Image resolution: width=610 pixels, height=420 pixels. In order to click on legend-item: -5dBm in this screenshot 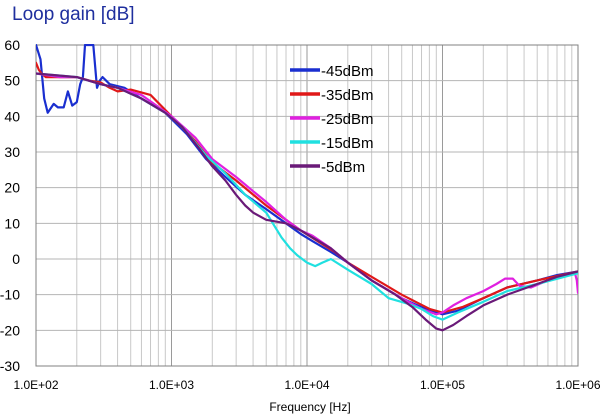, I will do `click(327, 167)`.